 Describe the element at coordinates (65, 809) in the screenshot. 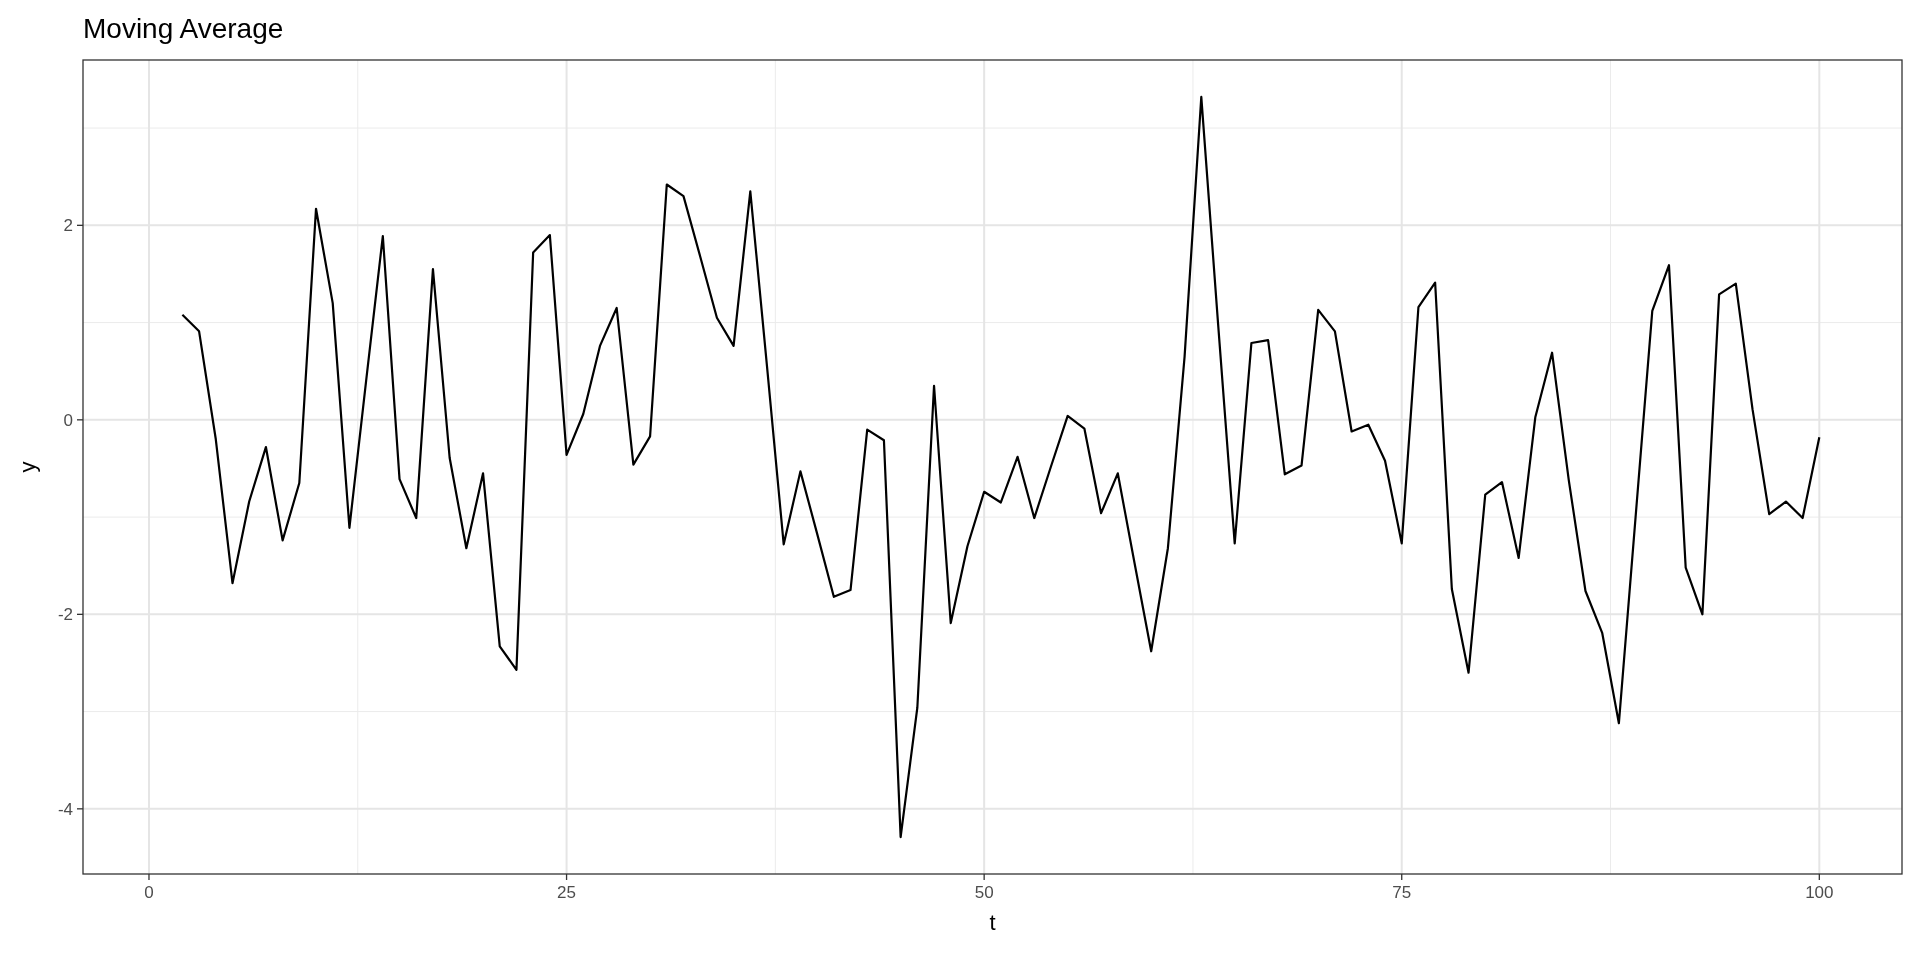

I see `y-tick-label: -4` at that location.